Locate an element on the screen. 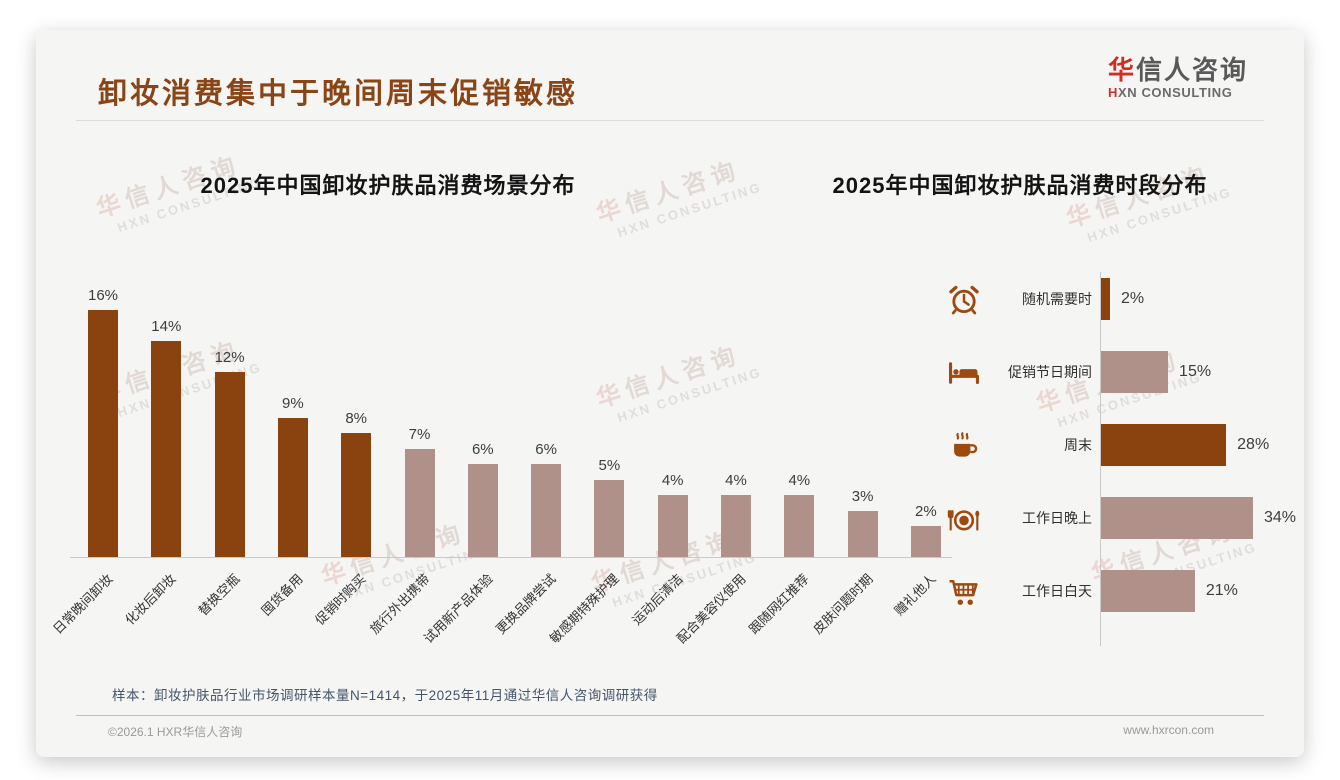 This screenshot has height=780, width=1340. bar-日常晚间卸妆 is located at coordinates (103, 433).